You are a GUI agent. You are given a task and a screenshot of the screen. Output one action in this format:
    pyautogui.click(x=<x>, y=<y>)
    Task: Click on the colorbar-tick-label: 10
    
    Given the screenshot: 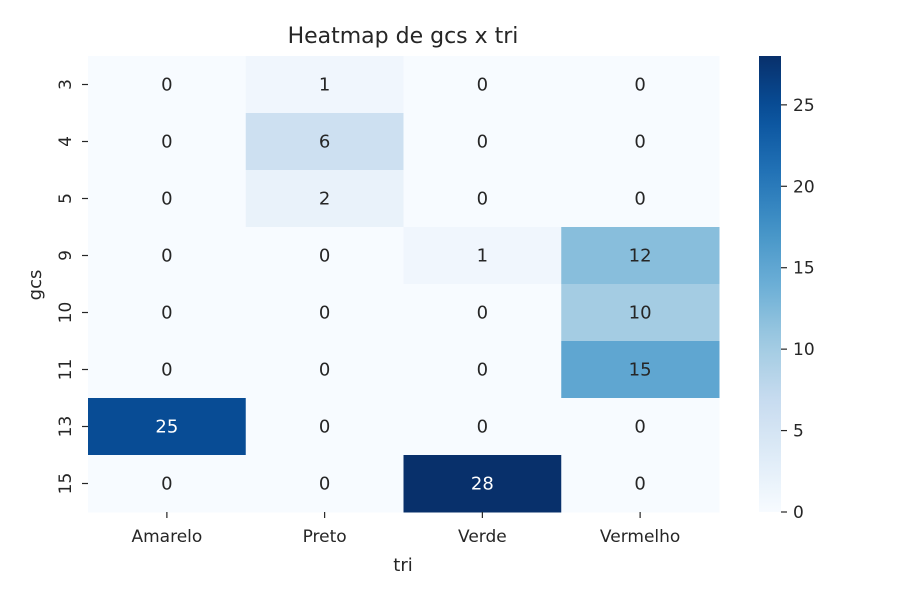 What is the action you would take?
    pyautogui.click(x=804, y=350)
    